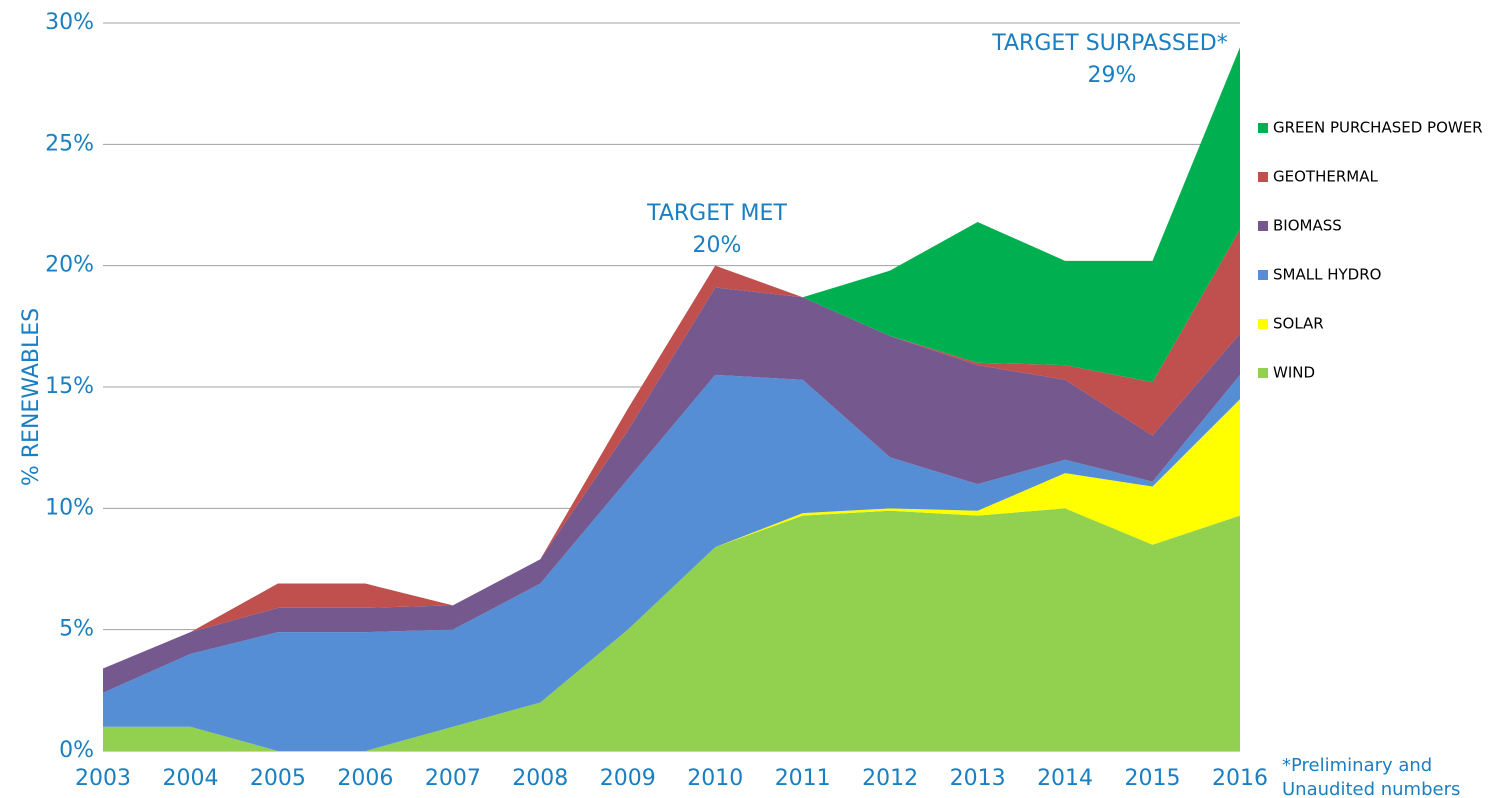  I want to click on y-tick-label: 30%, so click(69, 22).